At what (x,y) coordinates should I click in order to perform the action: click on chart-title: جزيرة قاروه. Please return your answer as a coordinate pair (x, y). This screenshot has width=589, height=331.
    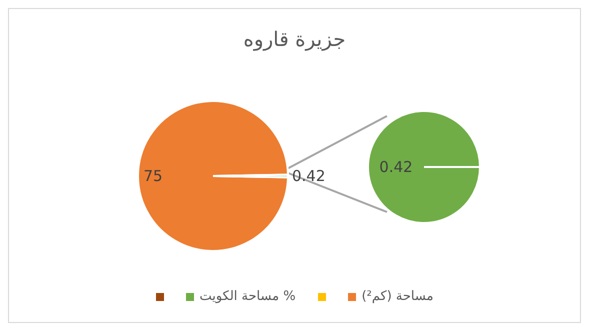
    Looking at the image, I should click on (294, 39).